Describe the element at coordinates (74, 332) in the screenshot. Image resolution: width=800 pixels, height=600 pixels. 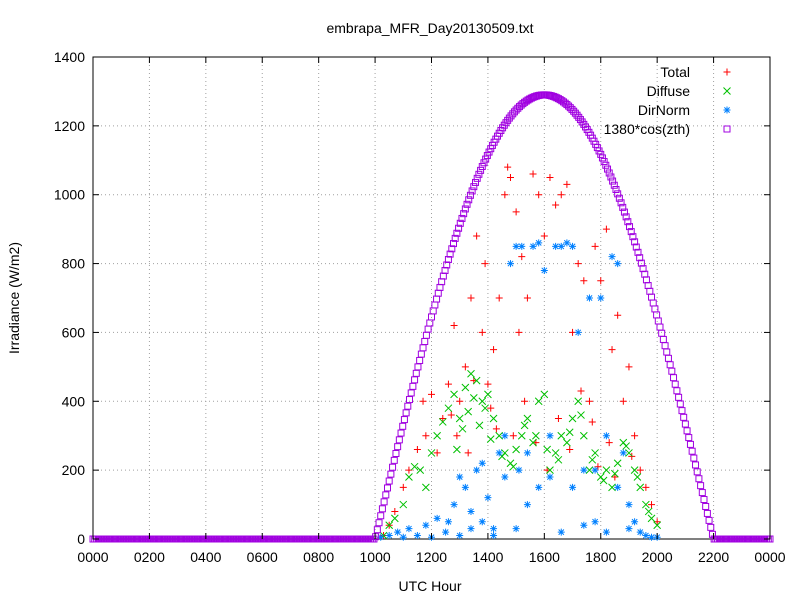
I see `y-tick-label: 600` at that location.